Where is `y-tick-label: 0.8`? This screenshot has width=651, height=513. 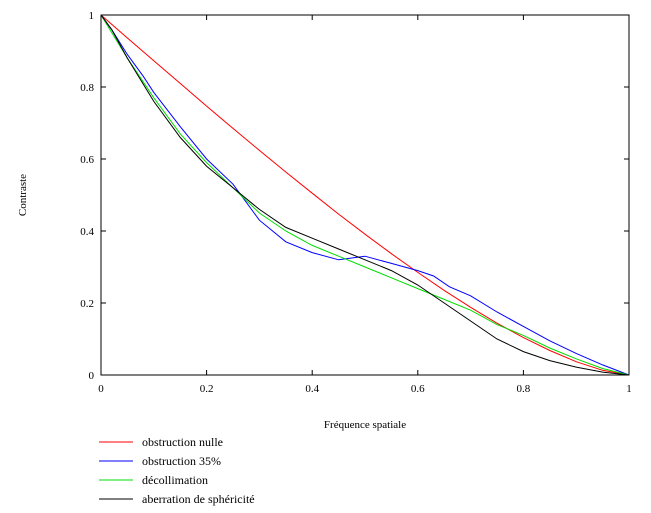
y-tick-label: 0.8 is located at coordinates (87, 88).